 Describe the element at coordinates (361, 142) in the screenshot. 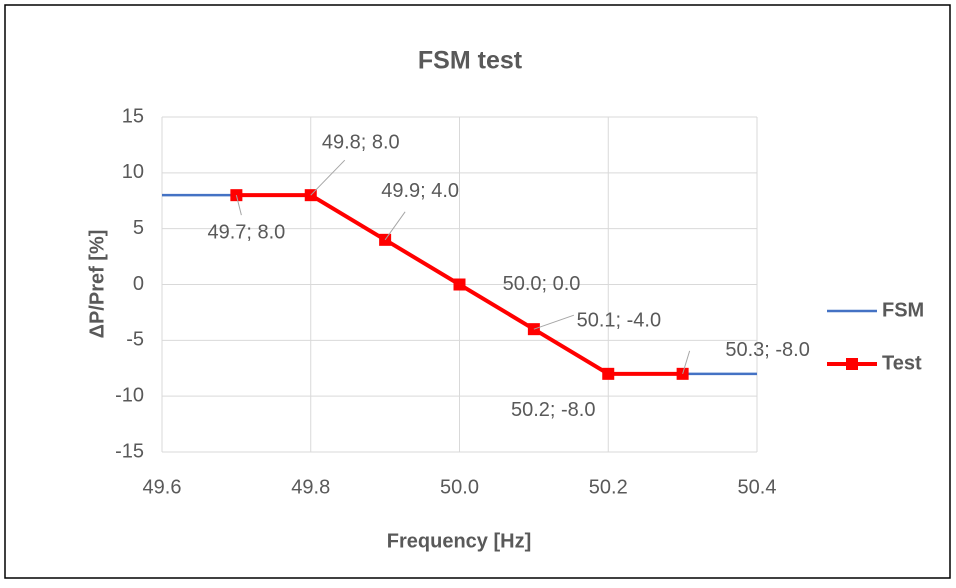

I see `data-label: 49.8; 8.0` at that location.